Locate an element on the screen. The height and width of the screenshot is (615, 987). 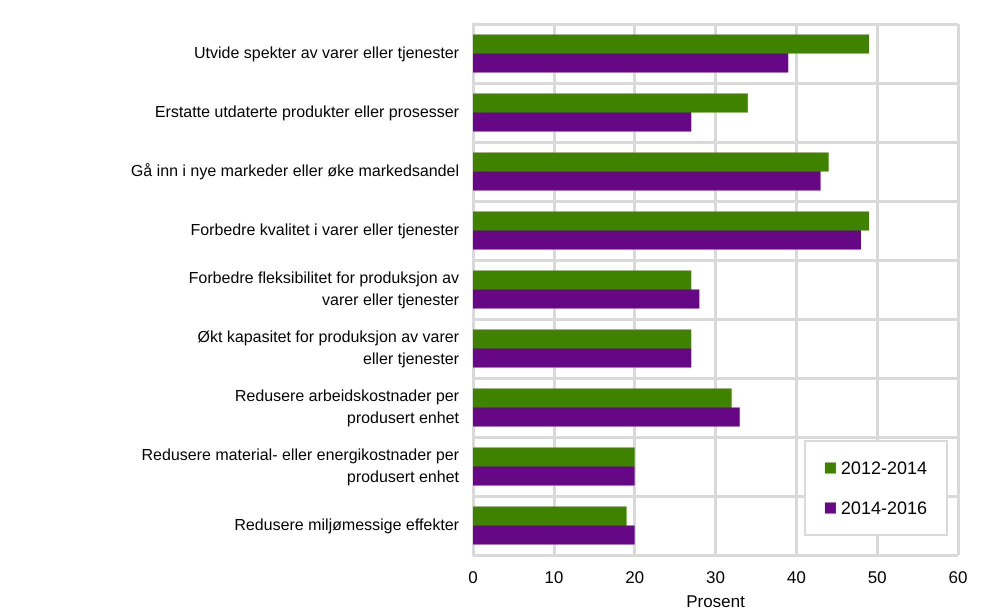
y-tick-label: Redusere miljømessige effekter is located at coordinates (347, 525).